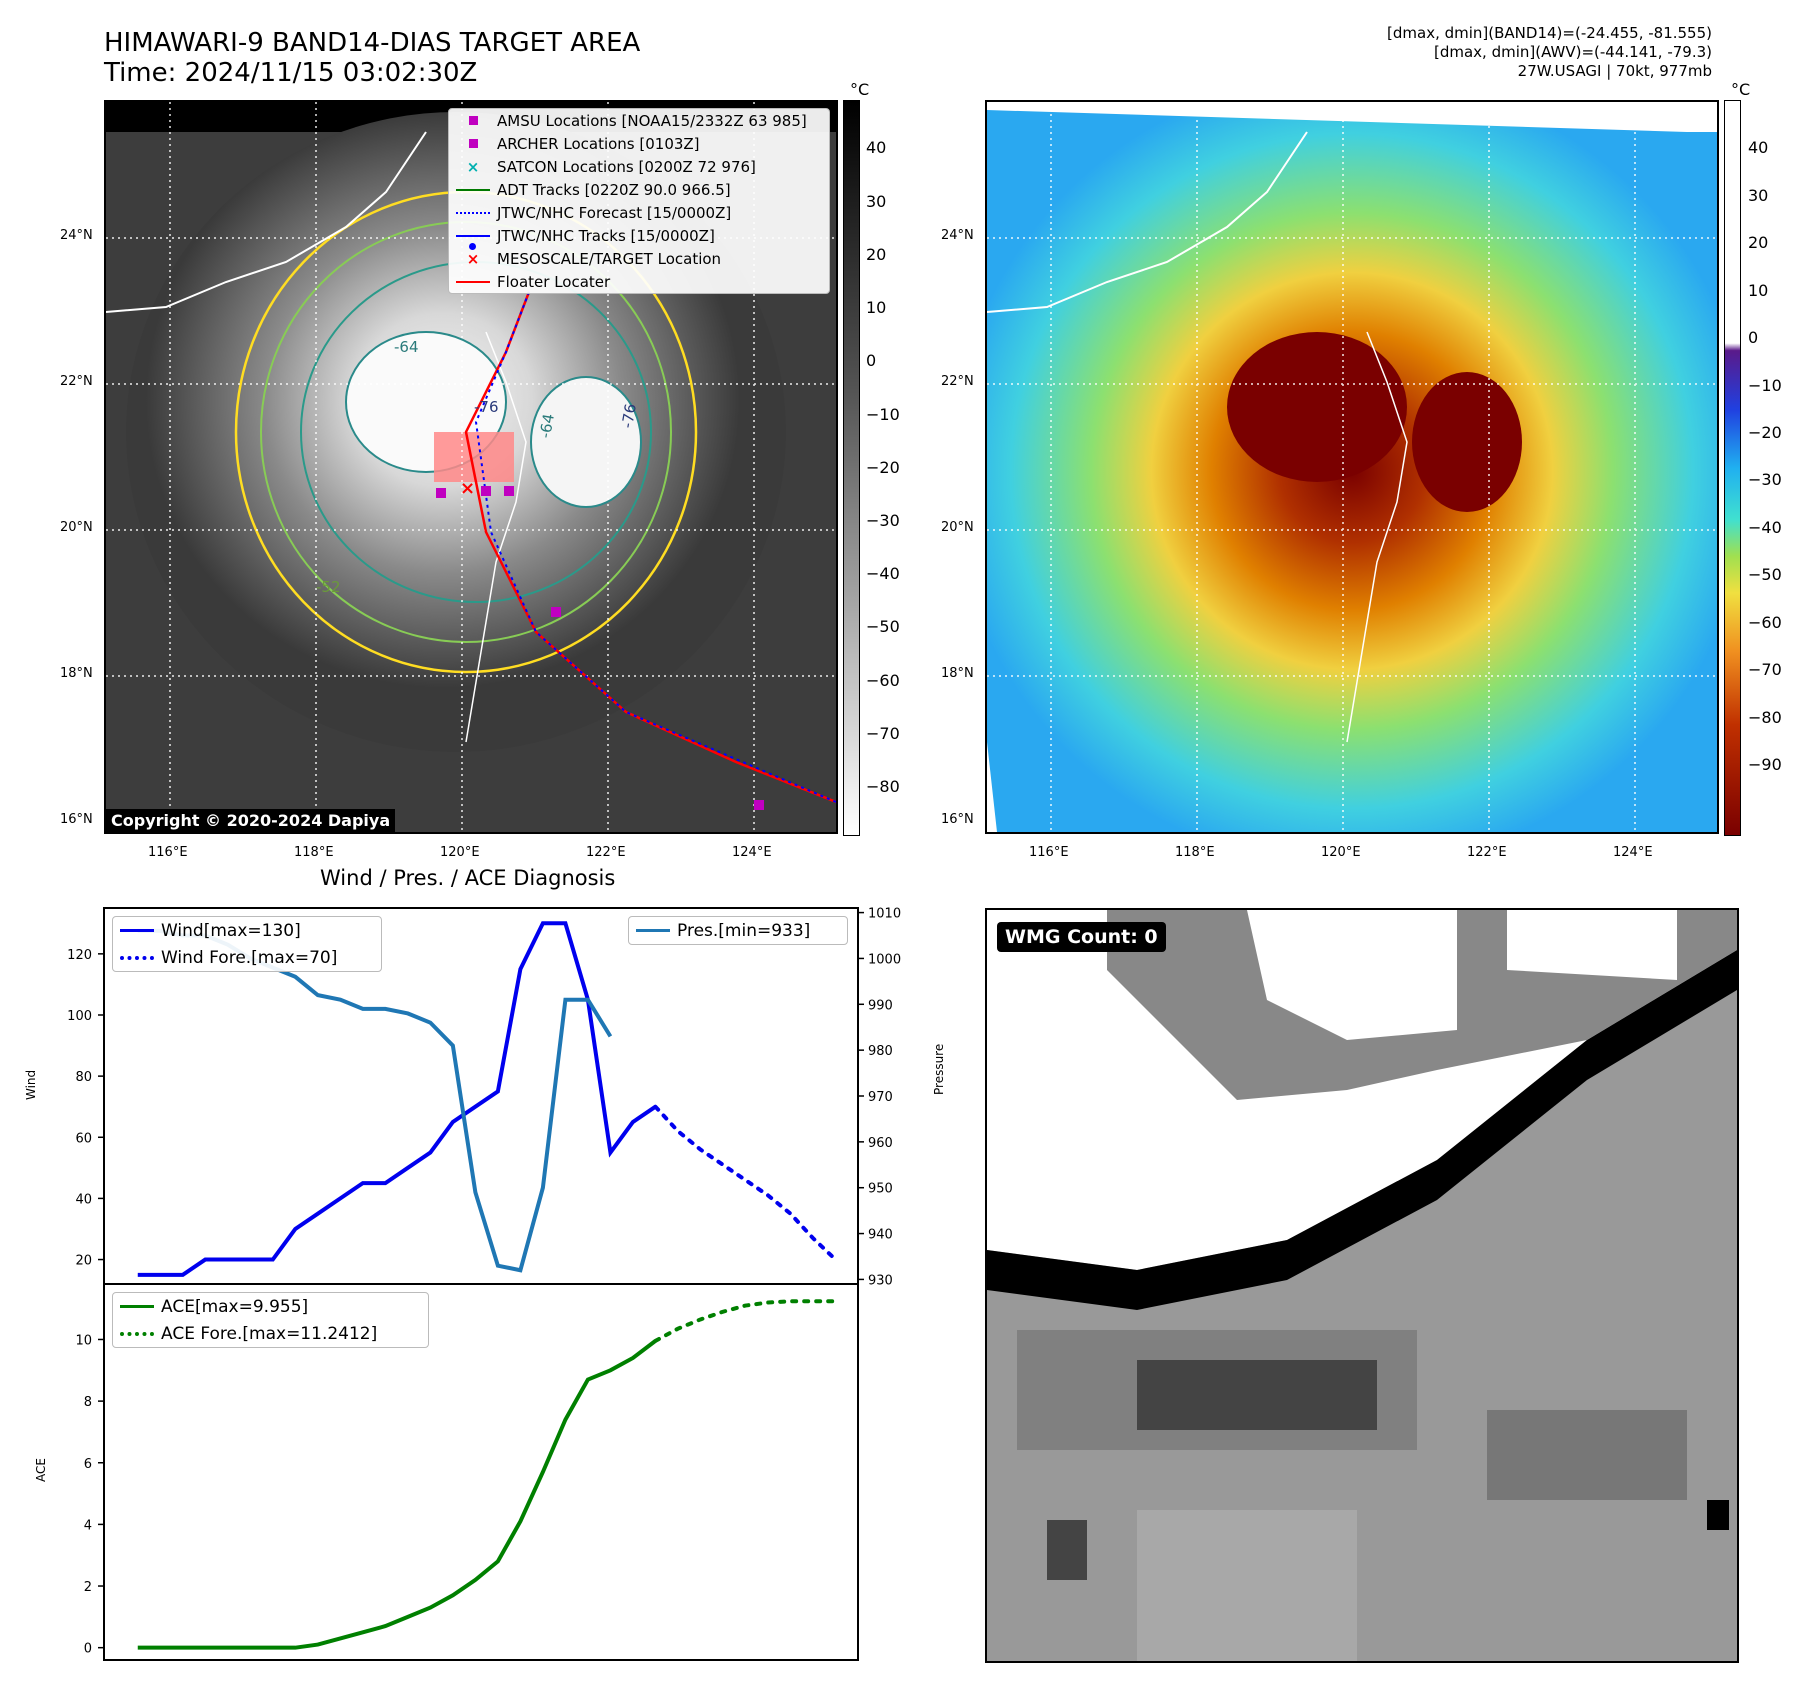 This screenshot has height=1690, width=1797. Describe the element at coordinates (871, 361) in the screenshot. I see `ir-cbar-tick: 0` at that location.